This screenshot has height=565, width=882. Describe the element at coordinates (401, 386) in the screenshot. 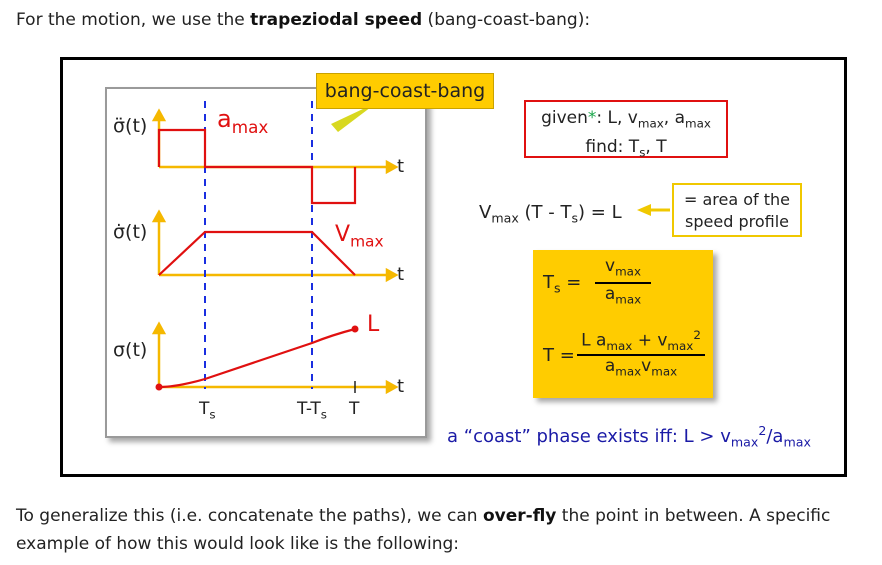

I see `pos-t-label: t` at that location.